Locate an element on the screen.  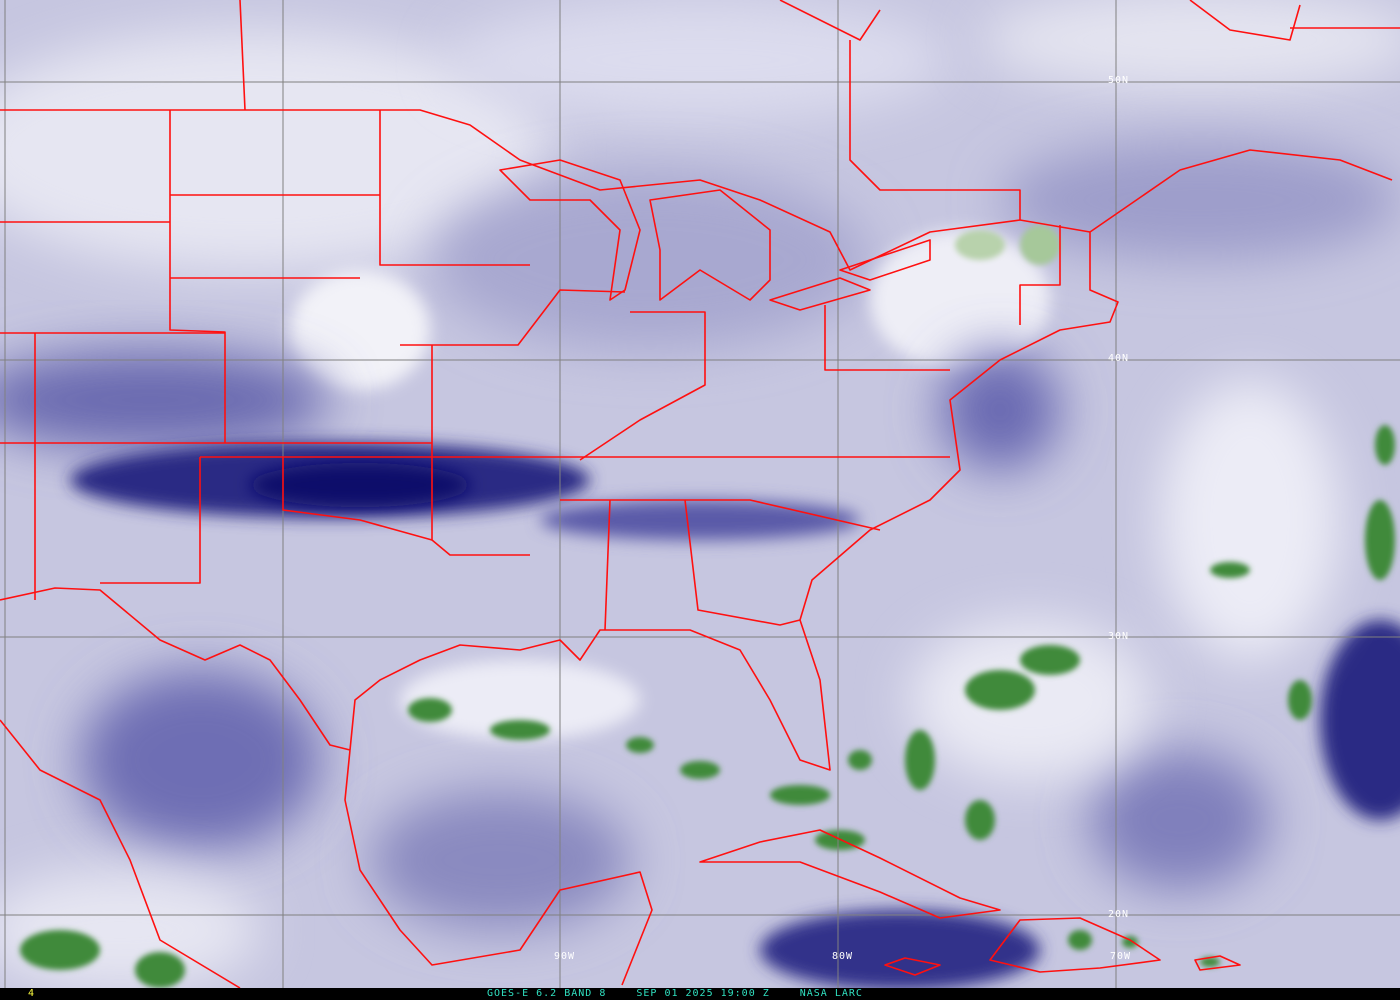
datetime-label: SEP 01 2025 19:00 Z is located at coordinates (703, 993).